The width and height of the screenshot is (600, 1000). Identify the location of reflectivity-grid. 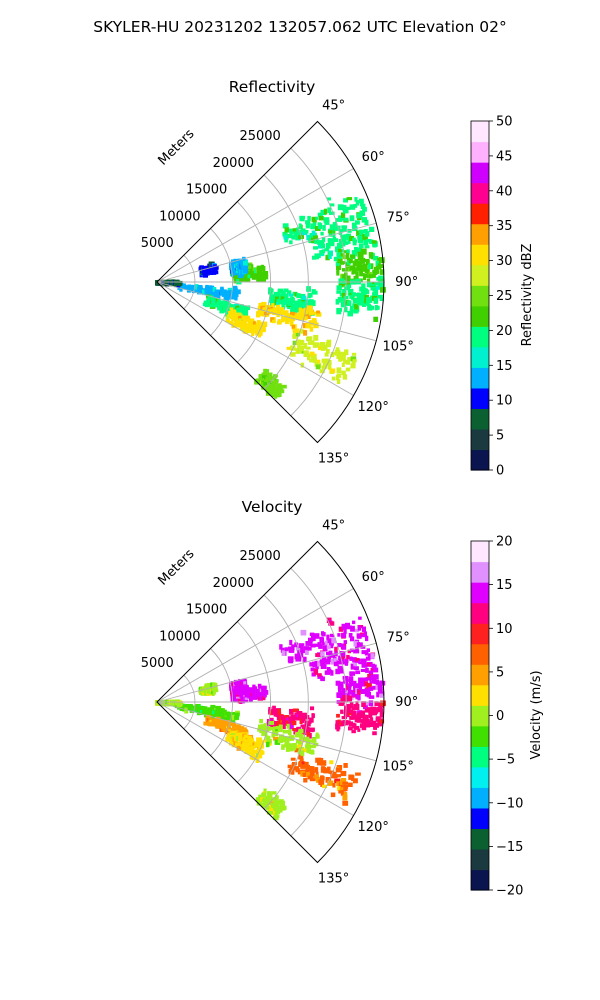
(270, 282).